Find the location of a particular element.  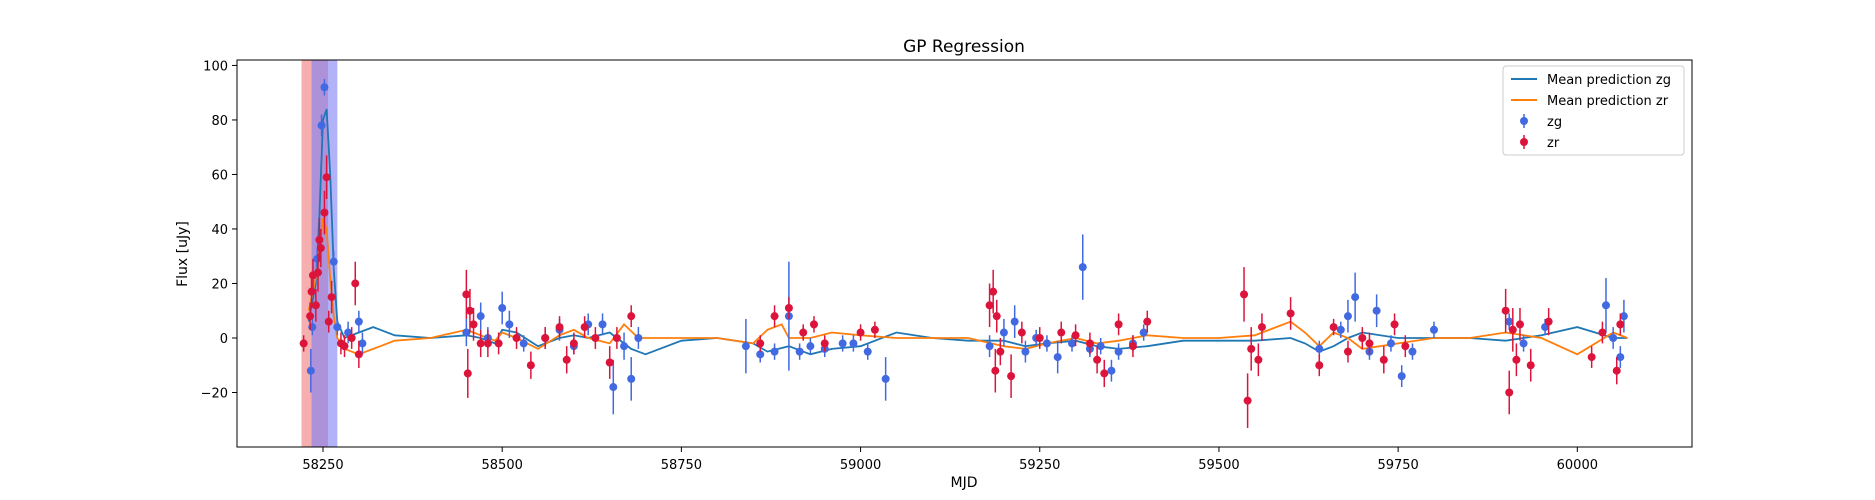

chart-title: GP Regression is located at coordinates (964, 47).